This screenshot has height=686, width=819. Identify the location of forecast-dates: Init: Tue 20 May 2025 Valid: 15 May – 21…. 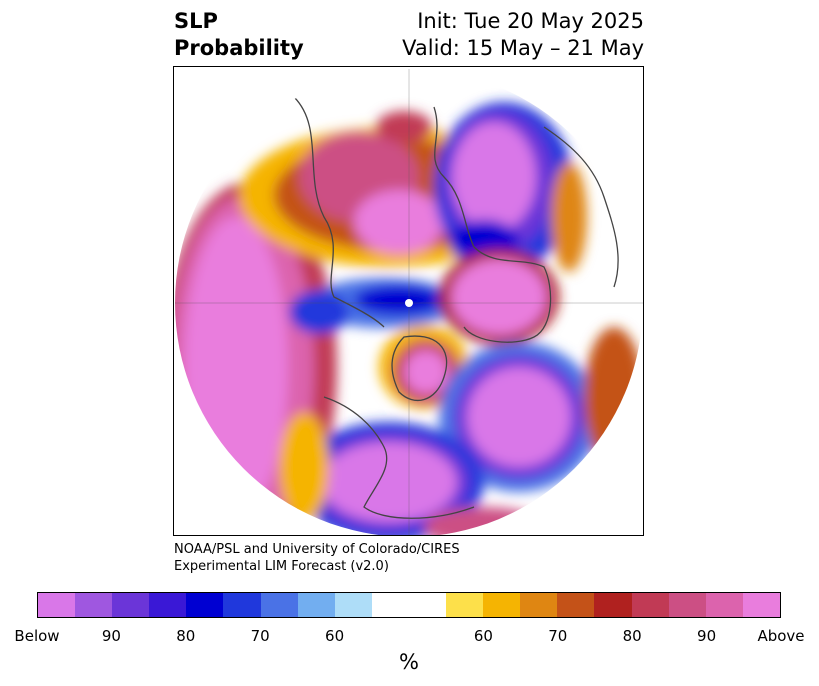
(523, 35).